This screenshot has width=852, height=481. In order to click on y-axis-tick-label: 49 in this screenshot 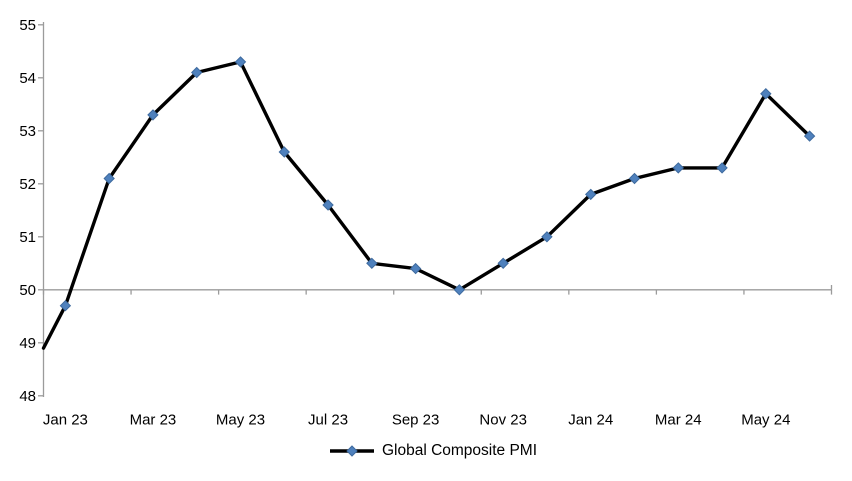, I will do `click(27, 343)`.